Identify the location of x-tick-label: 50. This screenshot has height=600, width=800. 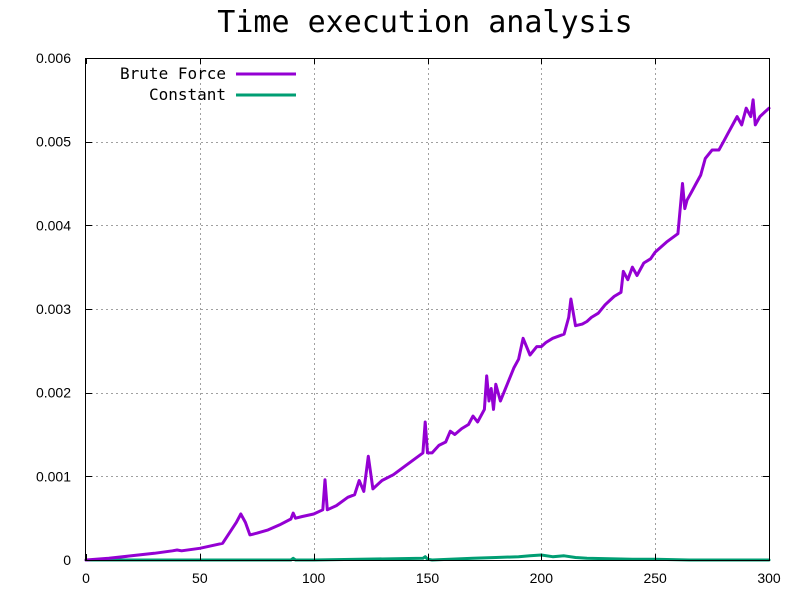
(200, 578).